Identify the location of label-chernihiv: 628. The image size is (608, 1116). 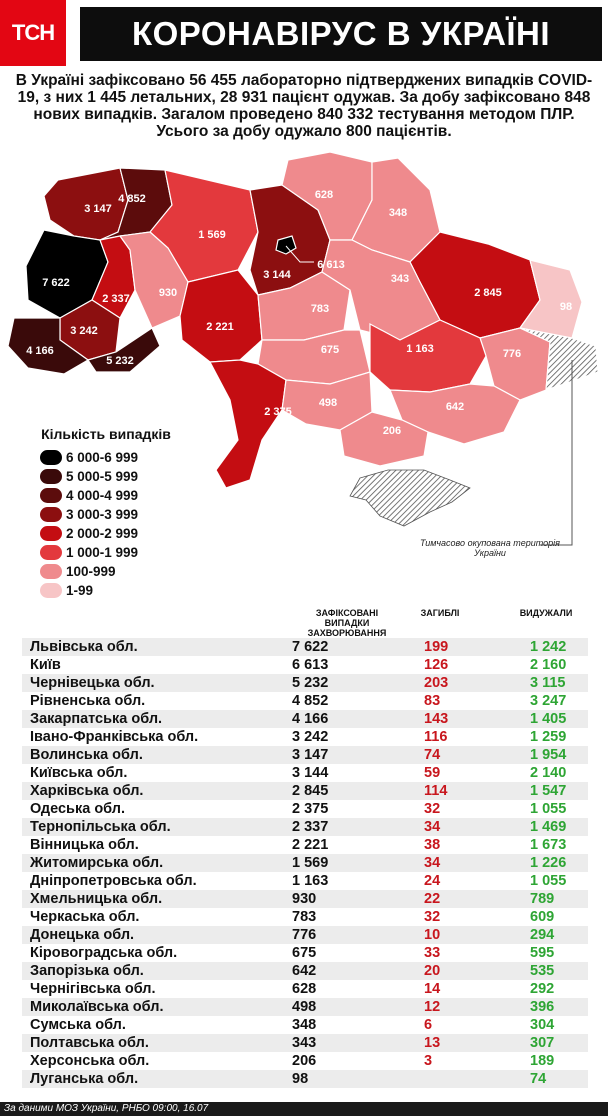
(324, 195).